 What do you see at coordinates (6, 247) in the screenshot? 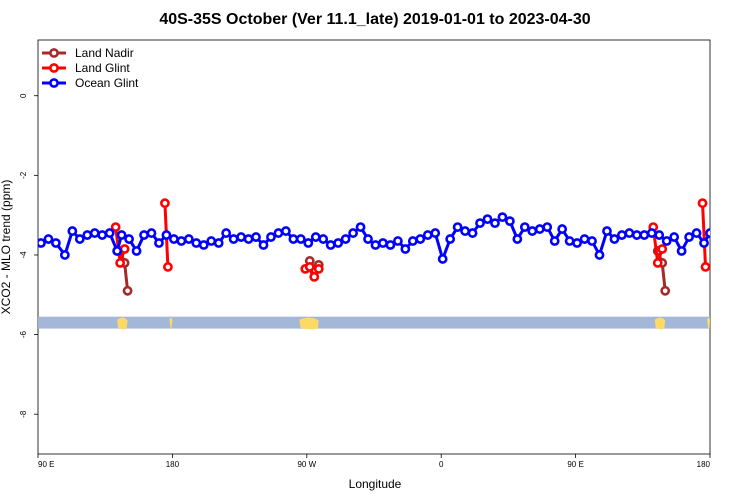
I see `y-axis-label: XCO2 - MLO trend (ppm)` at bounding box center [6, 247].